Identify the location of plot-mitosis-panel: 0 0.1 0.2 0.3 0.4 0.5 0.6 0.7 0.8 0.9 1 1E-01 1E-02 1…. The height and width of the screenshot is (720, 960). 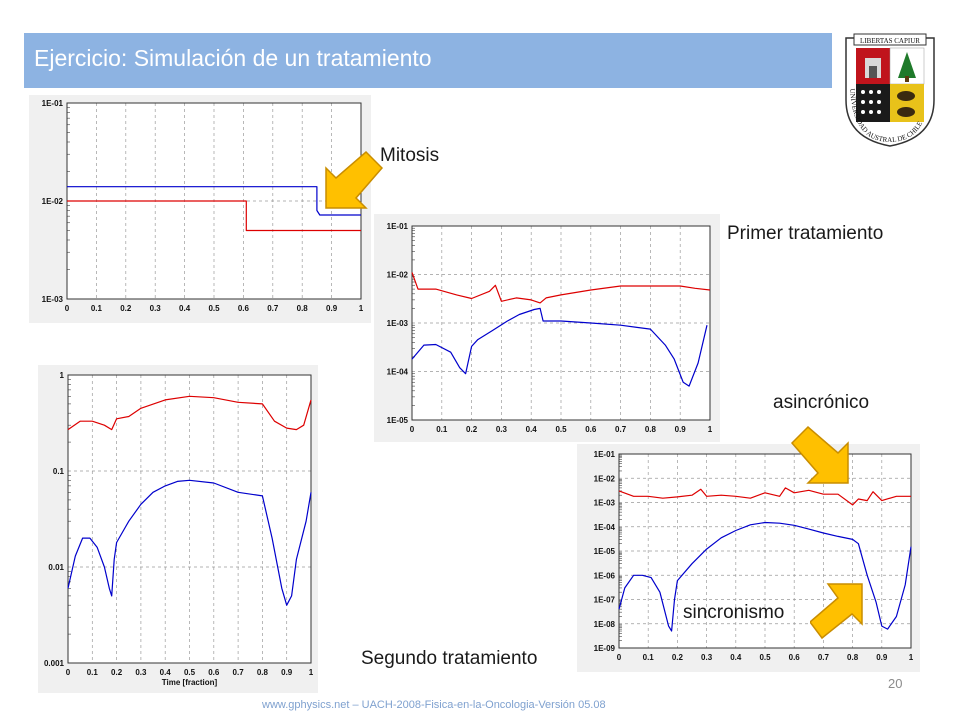
(200, 209).